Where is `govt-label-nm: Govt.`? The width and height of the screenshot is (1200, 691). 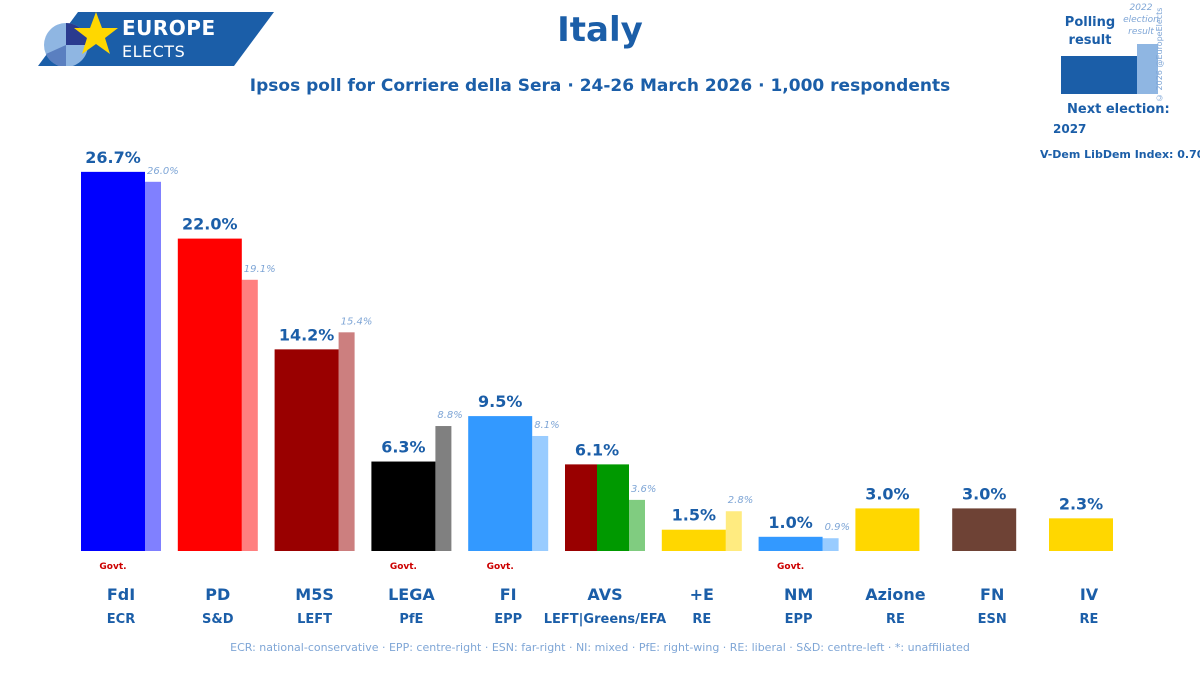 govt-label-nm: Govt. is located at coordinates (790, 567).